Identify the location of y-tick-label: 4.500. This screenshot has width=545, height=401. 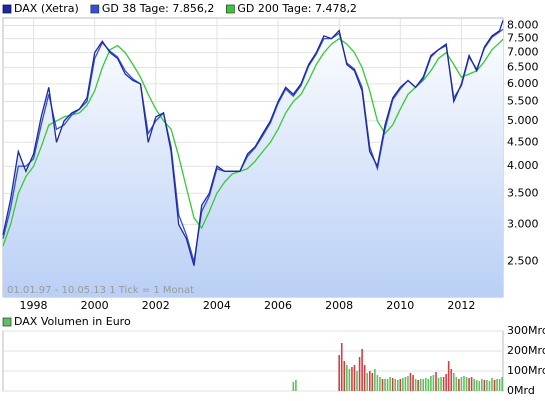
(523, 141).